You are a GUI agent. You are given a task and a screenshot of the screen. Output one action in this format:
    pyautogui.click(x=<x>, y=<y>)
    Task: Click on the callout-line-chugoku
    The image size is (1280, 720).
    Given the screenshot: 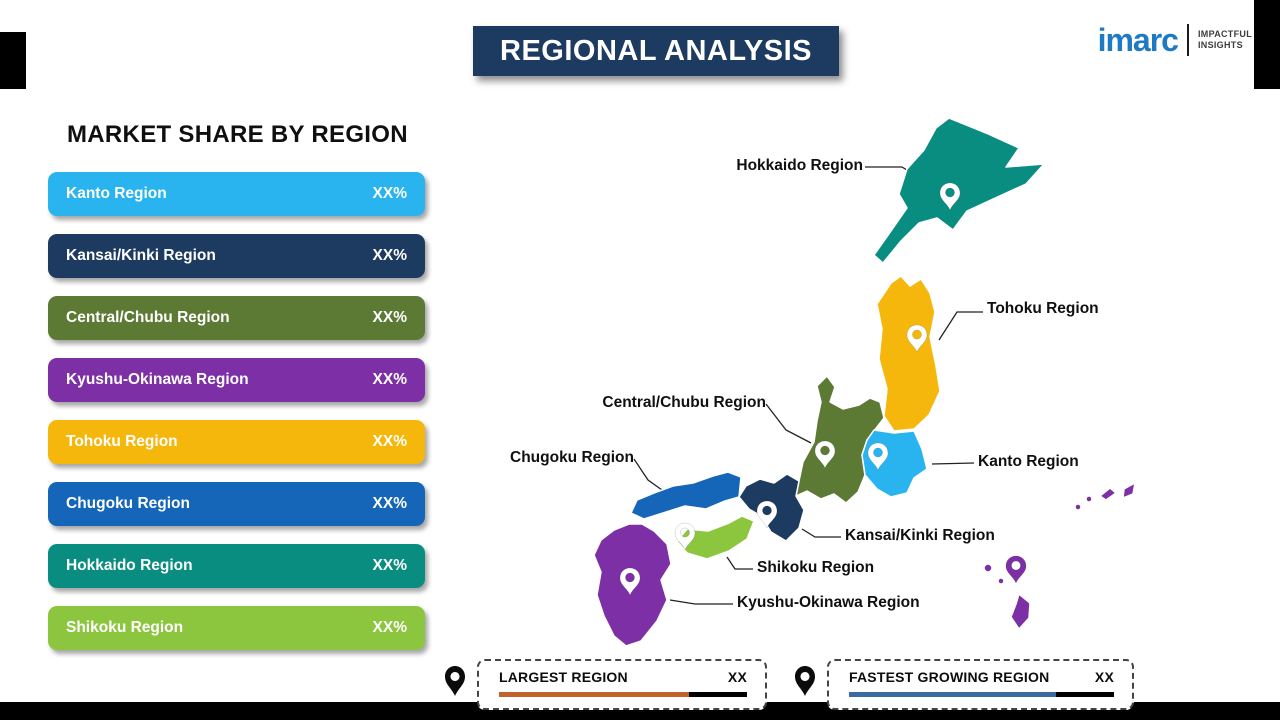 What is the action you would take?
    pyautogui.click(x=648, y=474)
    